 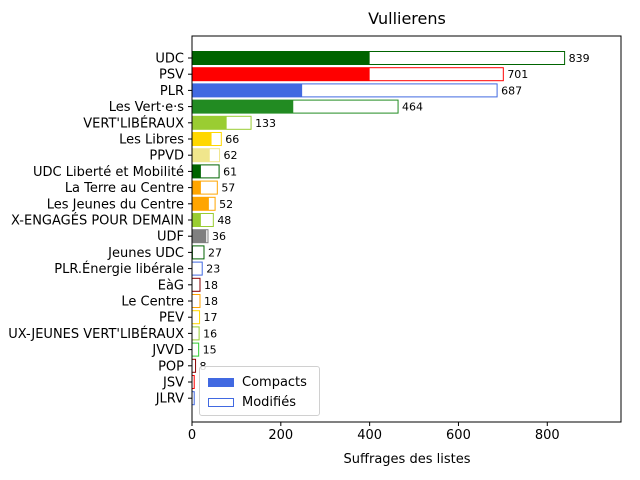 I want to click on data-label: 133, so click(x=265, y=123).